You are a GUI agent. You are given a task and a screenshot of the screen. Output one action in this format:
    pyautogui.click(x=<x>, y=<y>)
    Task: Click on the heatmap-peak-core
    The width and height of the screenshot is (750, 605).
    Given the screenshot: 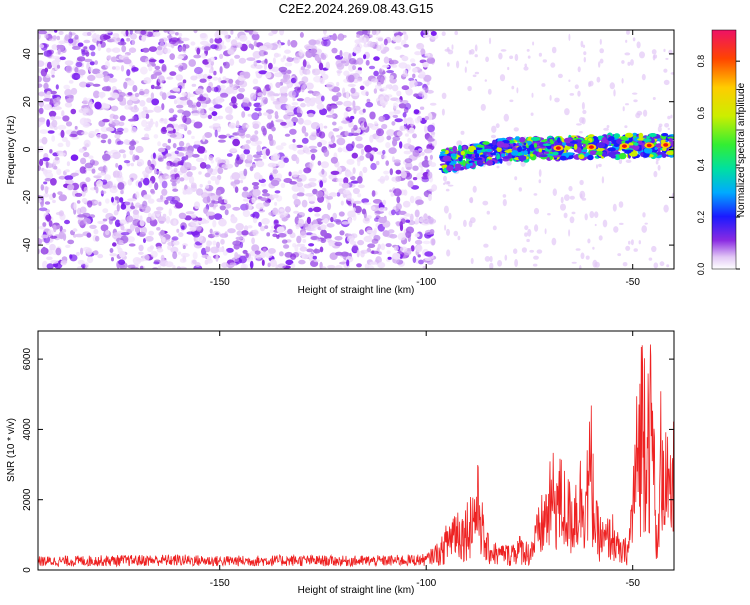 What is the action you would take?
    pyautogui.click(x=666, y=145)
    